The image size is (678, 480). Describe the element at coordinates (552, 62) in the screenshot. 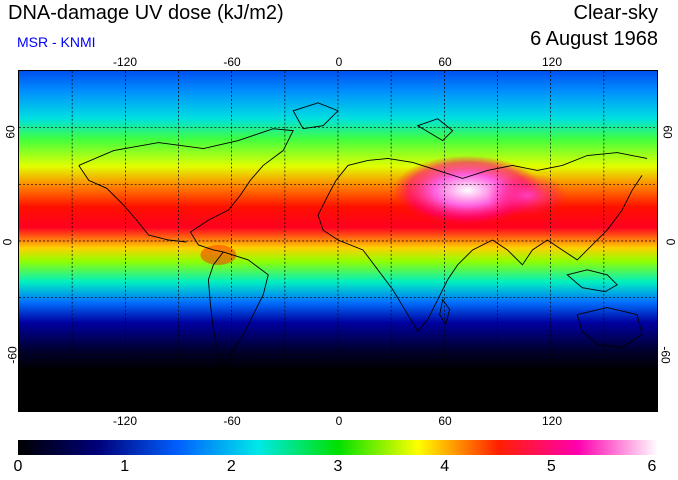

I see `lon-tick-top: 120` at that location.